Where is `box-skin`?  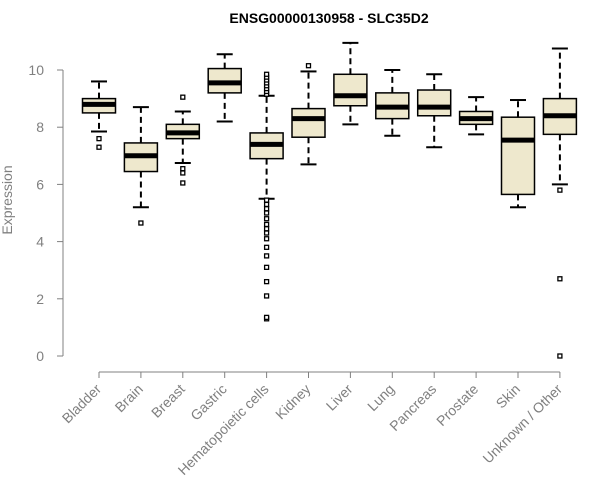
box-skin is located at coordinates (518, 154).